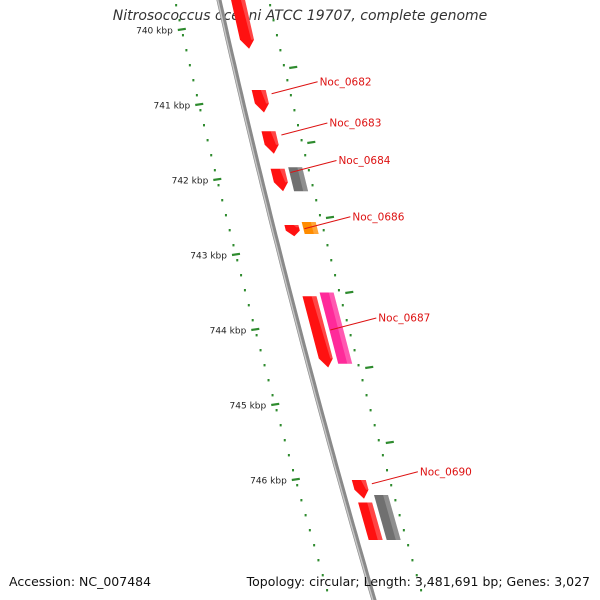  I want to click on ruler-tick-label: 741 kbp, so click(172, 107).